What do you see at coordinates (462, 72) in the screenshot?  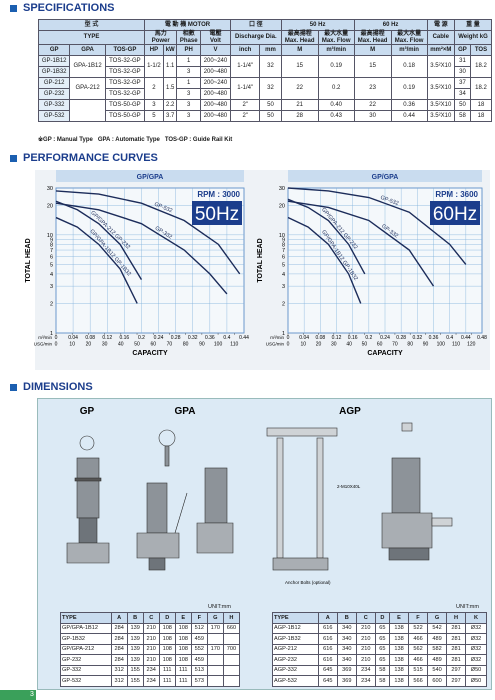 I see `spec-cell: 30` at bounding box center [462, 72].